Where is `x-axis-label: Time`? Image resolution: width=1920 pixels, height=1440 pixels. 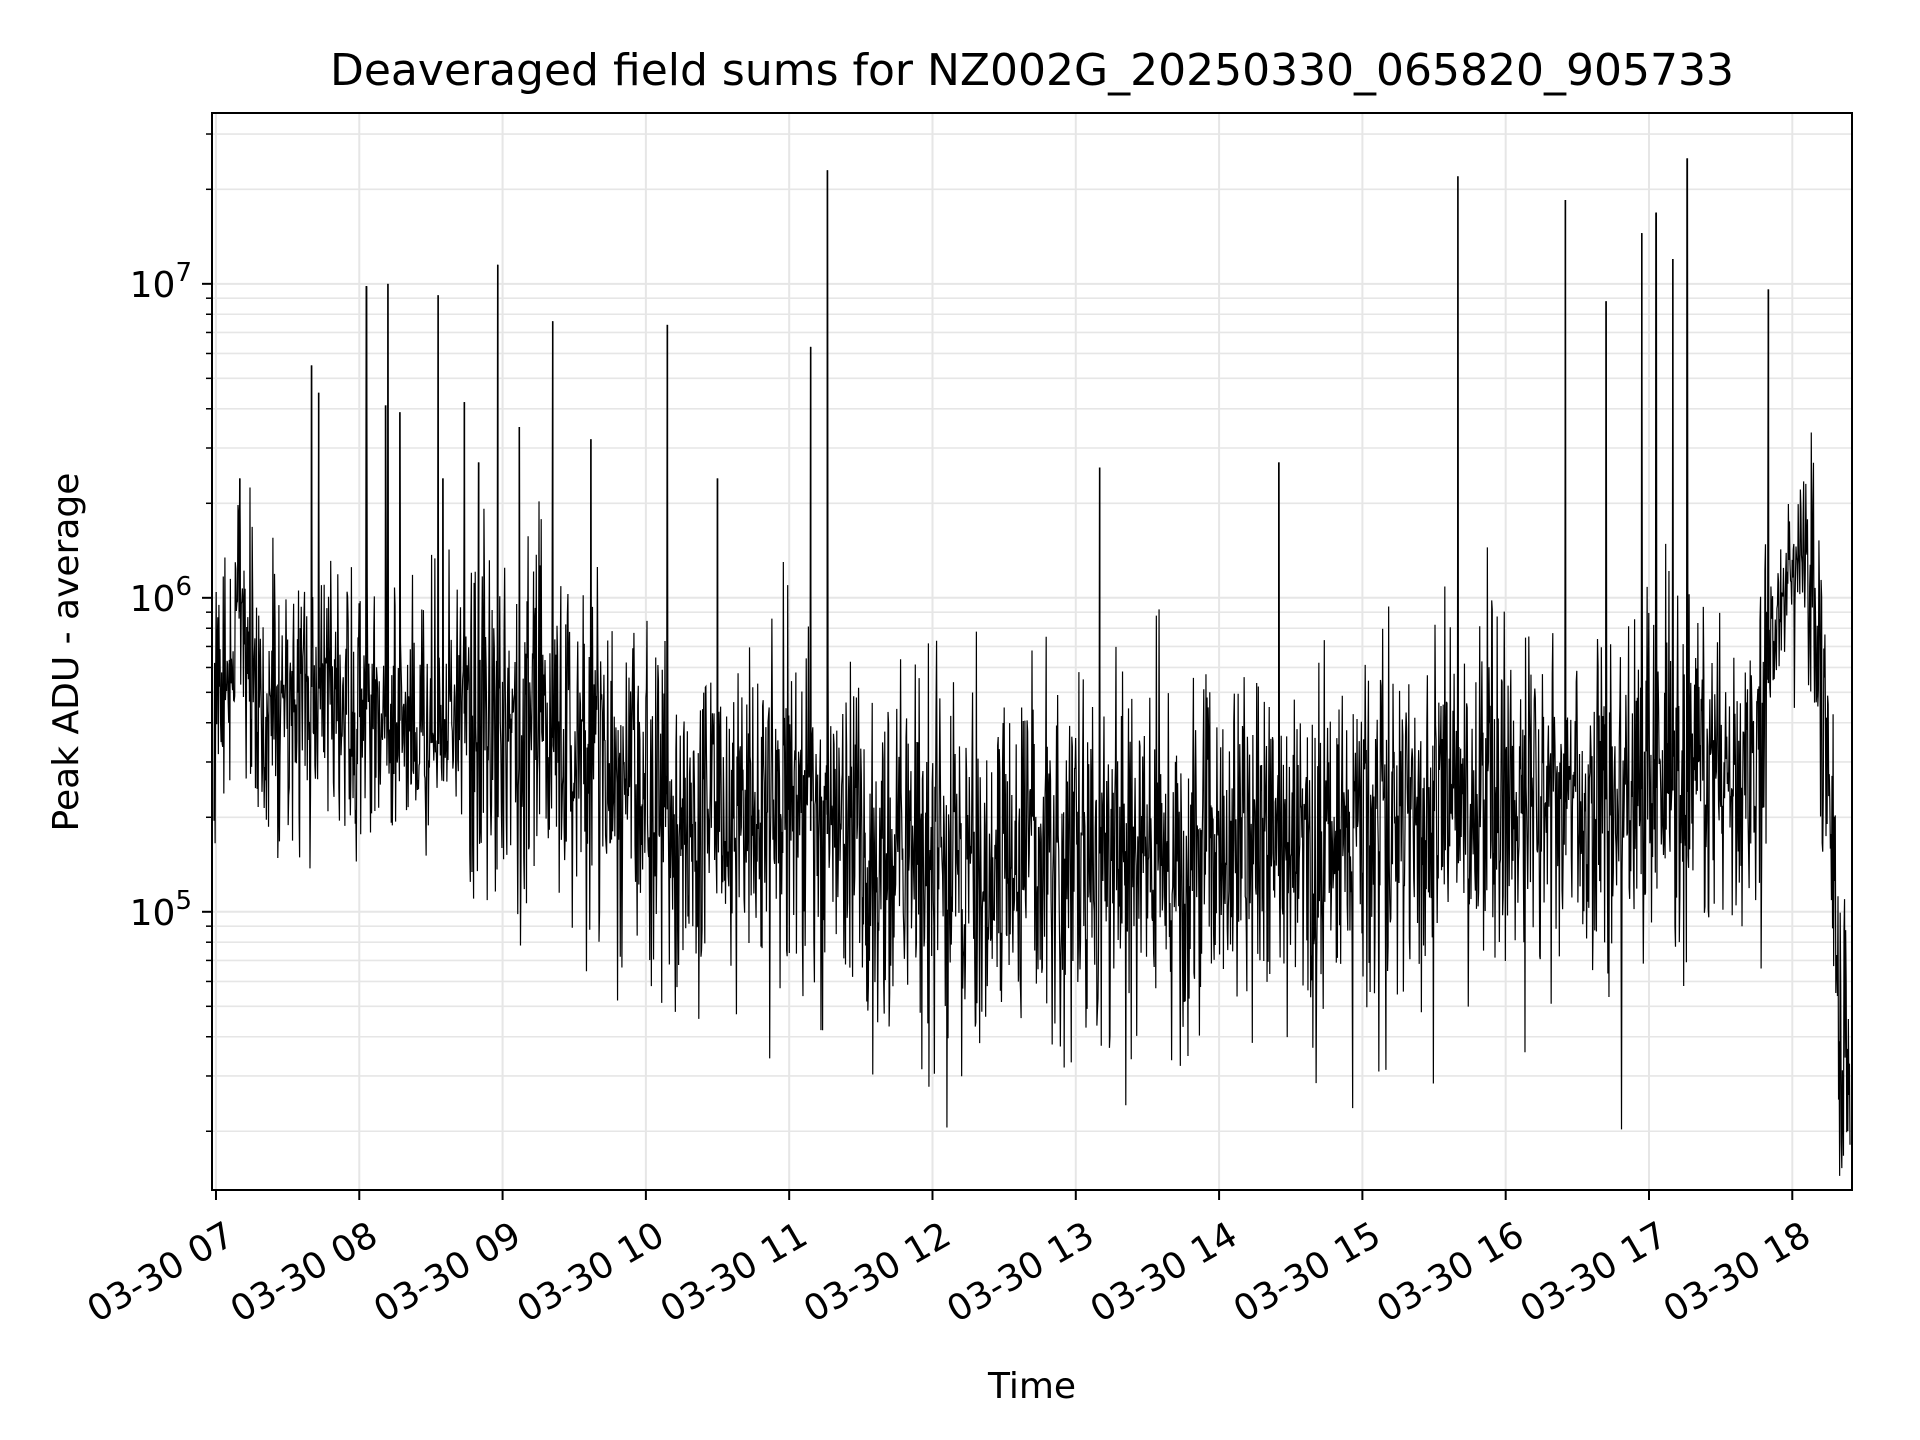
x-axis-label: Time is located at coordinates (1031, 1386).